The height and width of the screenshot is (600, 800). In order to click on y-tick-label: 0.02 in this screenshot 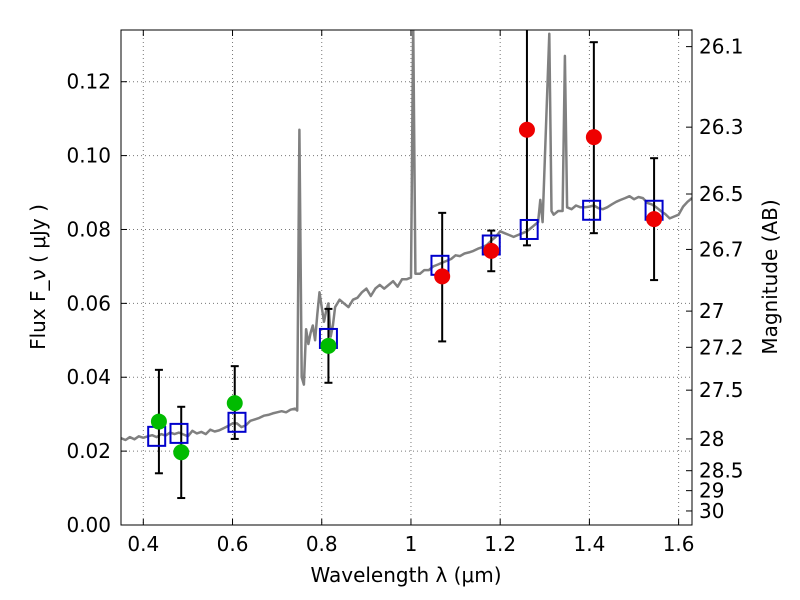, I will do `click(88, 451)`.